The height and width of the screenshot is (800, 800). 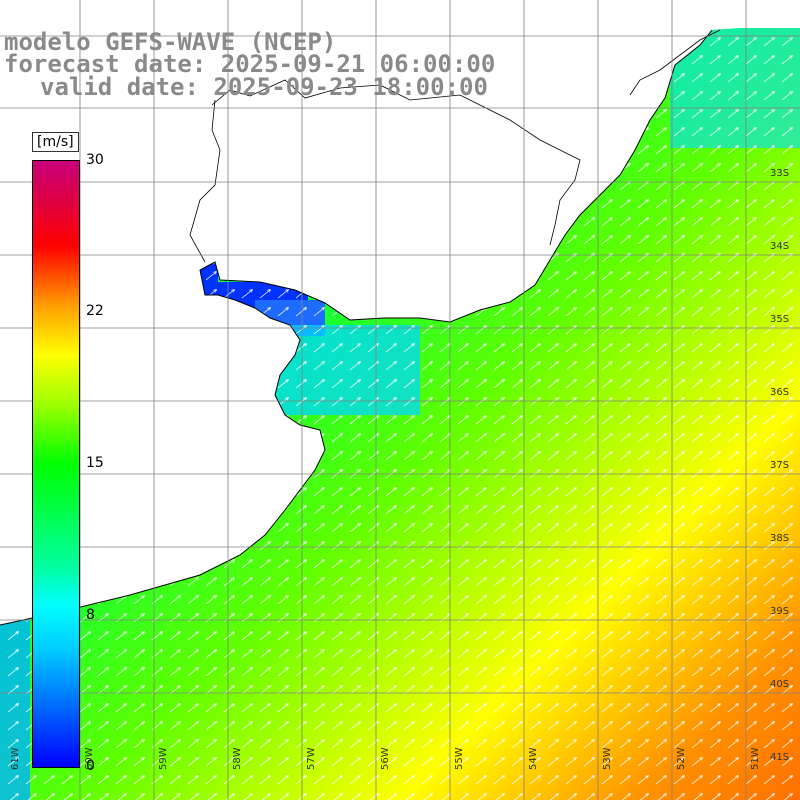 I want to click on lon-label: 54W, so click(x=533, y=758).